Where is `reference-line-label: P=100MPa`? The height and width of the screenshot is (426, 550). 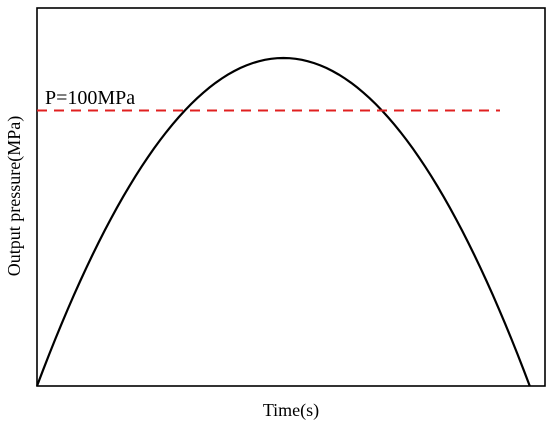
reference-line-label: P=100MPa is located at coordinates (90, 98).